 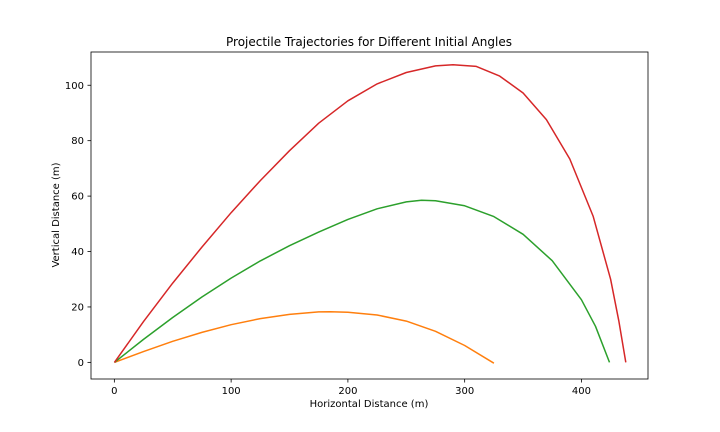 I want to click on y-tick-label: 20, so click(x=77, y=307).